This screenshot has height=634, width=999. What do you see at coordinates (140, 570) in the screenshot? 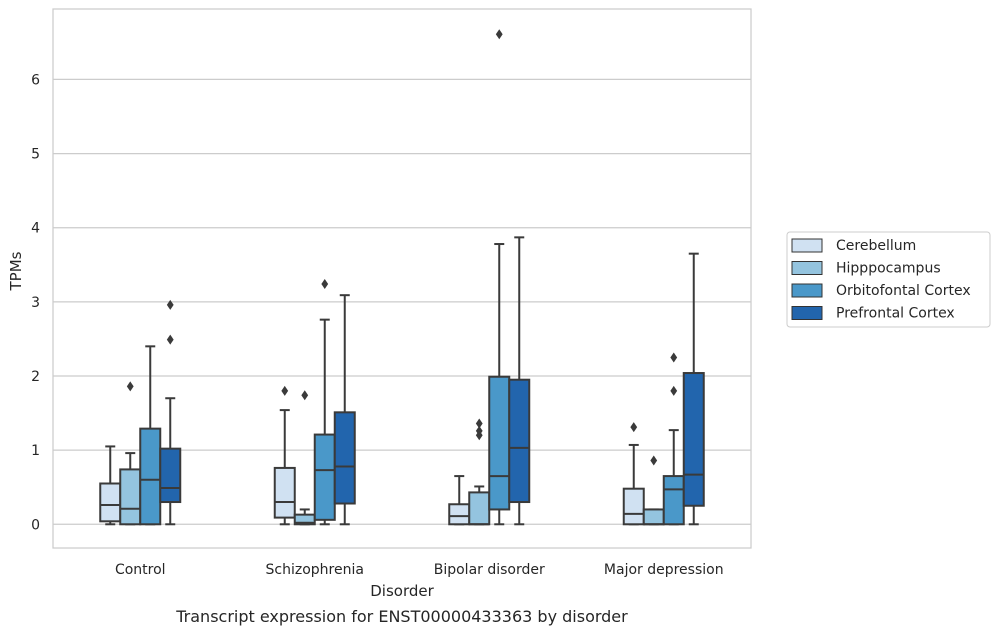
I see `x-tick-label: Control` at bounding box center [140, 570].